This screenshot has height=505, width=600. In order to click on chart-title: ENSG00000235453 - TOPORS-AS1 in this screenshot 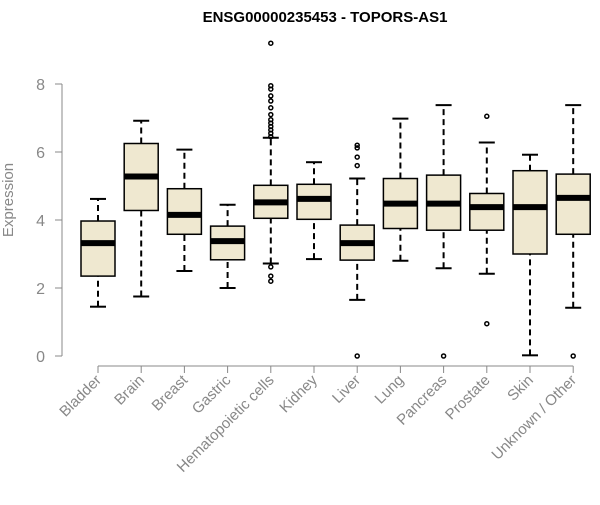, I will do `click(325, 17)`.